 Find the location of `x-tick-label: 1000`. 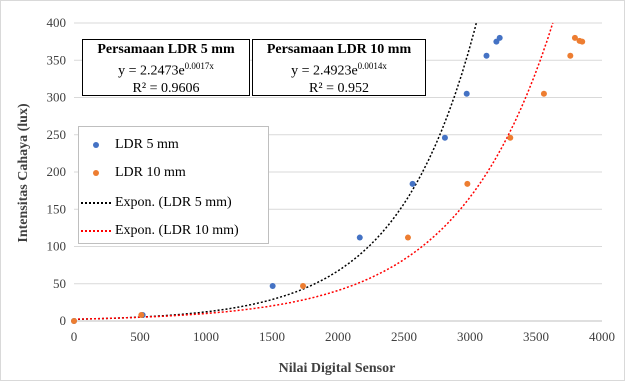

x-tick-label: 1000 is located at coordinates (206, 336).